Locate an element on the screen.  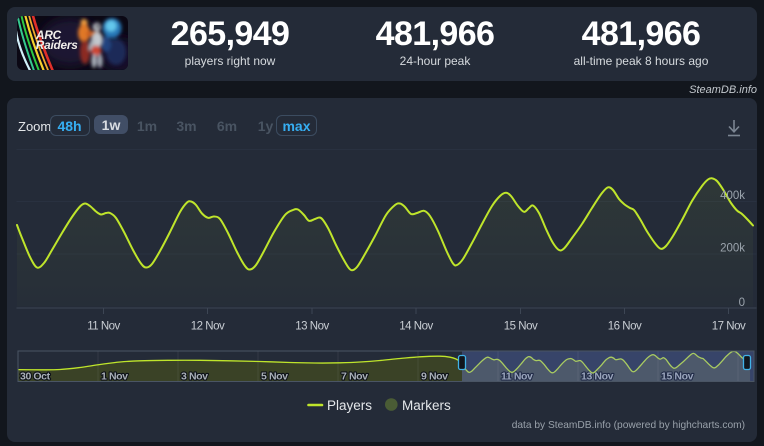
svg-text: ARC is located at coordinates (48, 35).